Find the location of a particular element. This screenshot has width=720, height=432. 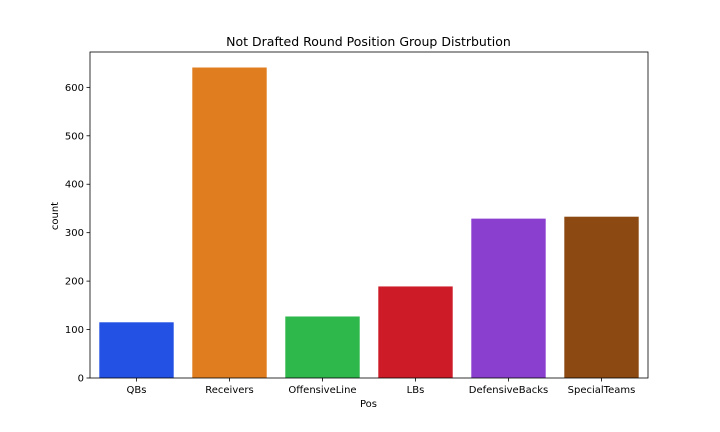

bar-specialteams is located at coordinates (601, 297).